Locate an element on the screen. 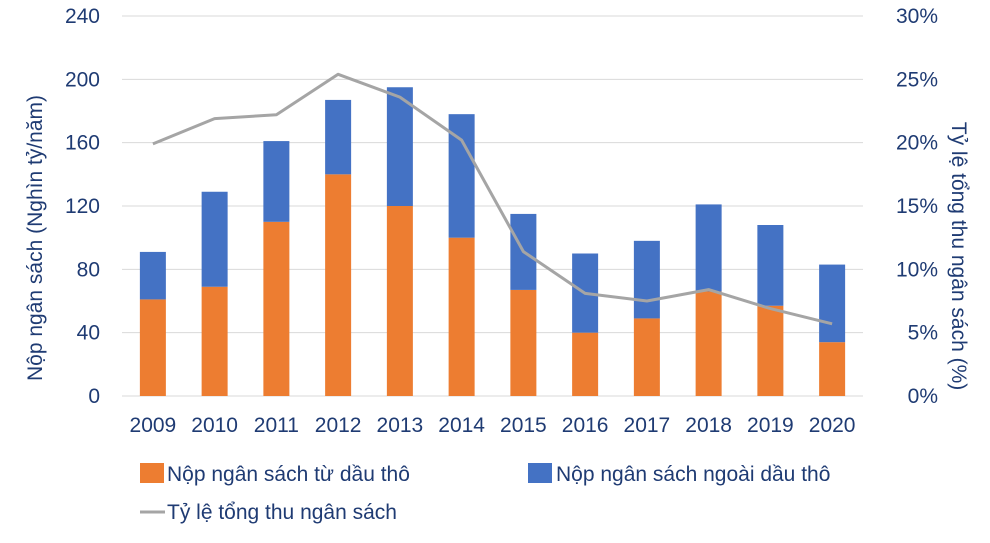 The image size is (990, 543). legend-label-ratio: Tỷ lệ tổng thu ngân sách is located at coordinates (282, 512).